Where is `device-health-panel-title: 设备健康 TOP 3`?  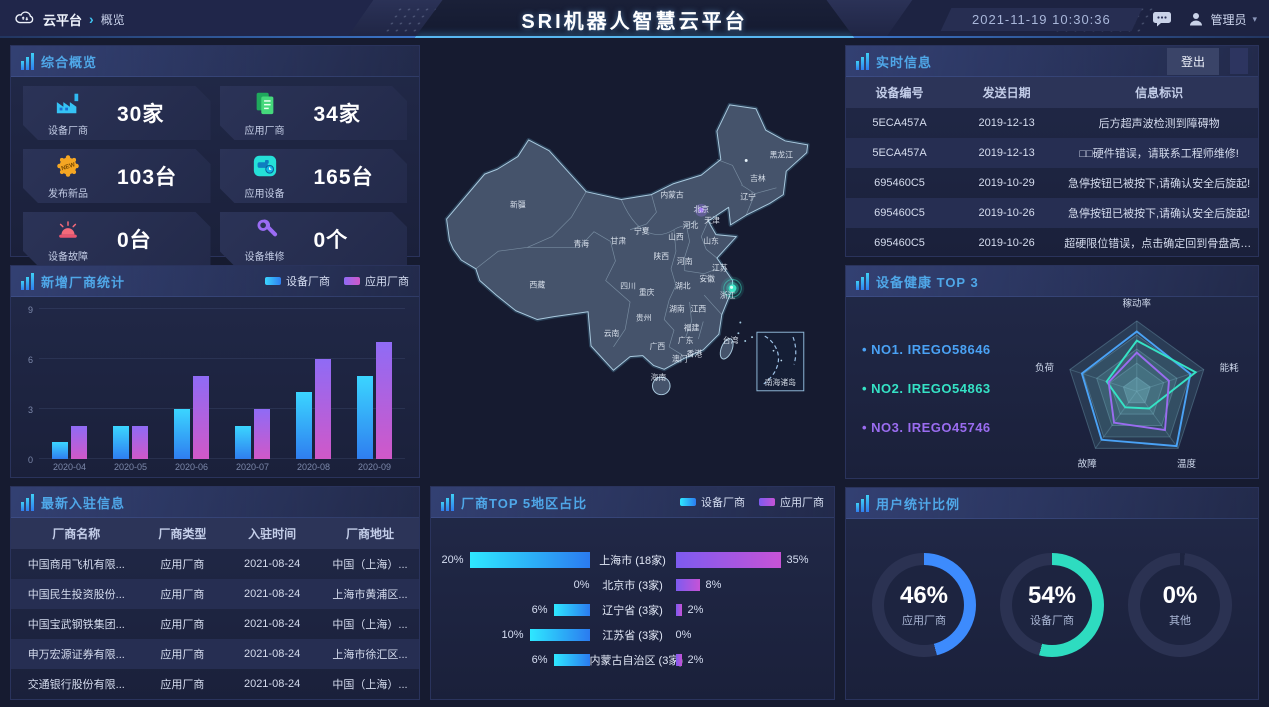
device-health-panel-title: 设备健康 TOP 3 is located at coordinates (927, 282).